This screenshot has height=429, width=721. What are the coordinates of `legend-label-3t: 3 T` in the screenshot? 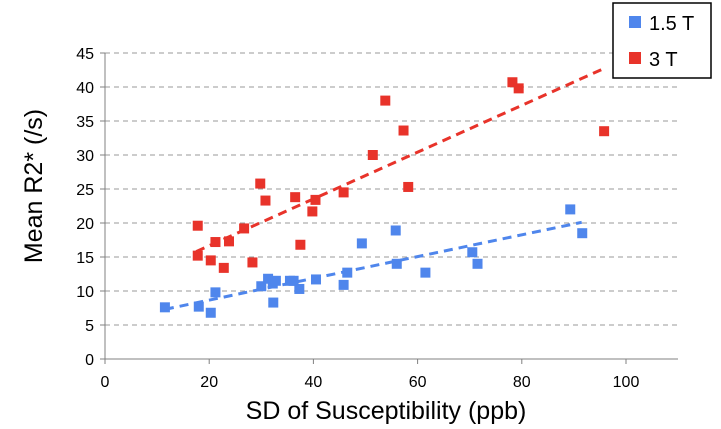 It's located at (663, 60).